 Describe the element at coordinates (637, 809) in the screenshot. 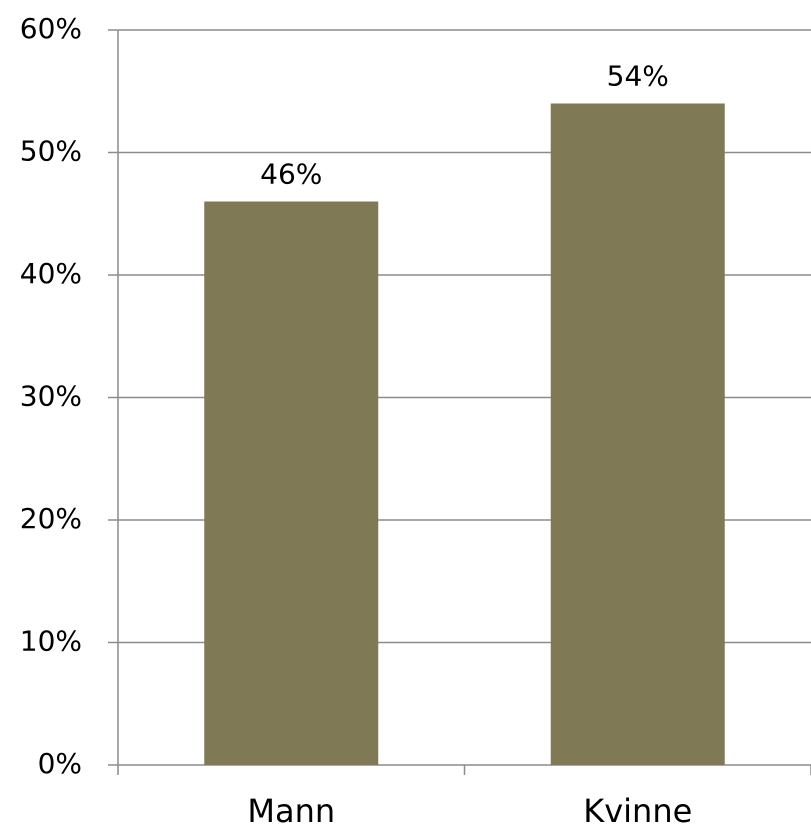

I see `x-category-label: Kvinne` at that location.